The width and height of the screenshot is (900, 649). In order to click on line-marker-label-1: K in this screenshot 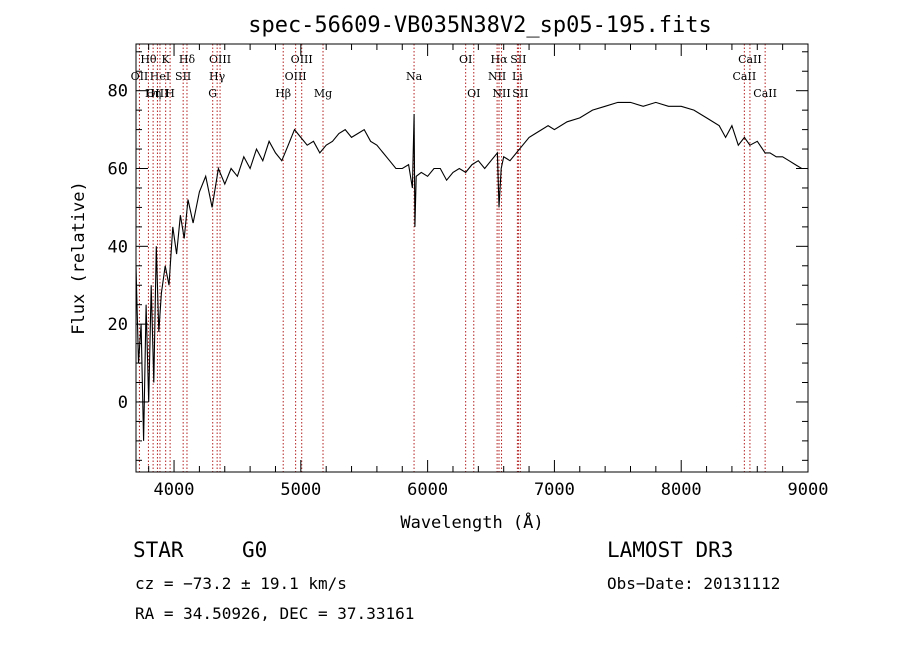, I will do `click(166, 59)`.